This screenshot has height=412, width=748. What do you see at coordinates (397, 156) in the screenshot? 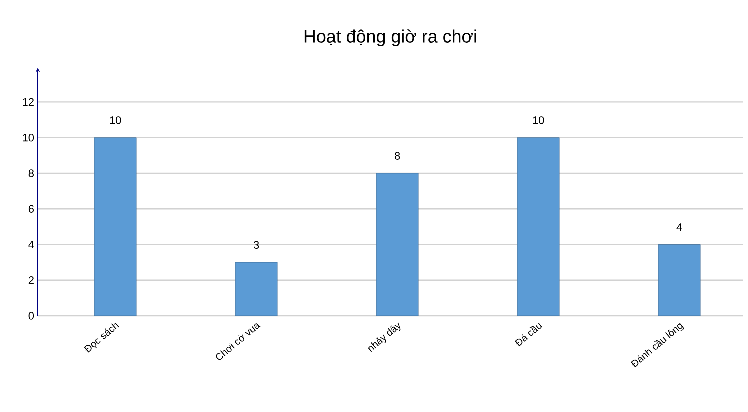
I see `data-label: 8` at bounding box center [397, 156].